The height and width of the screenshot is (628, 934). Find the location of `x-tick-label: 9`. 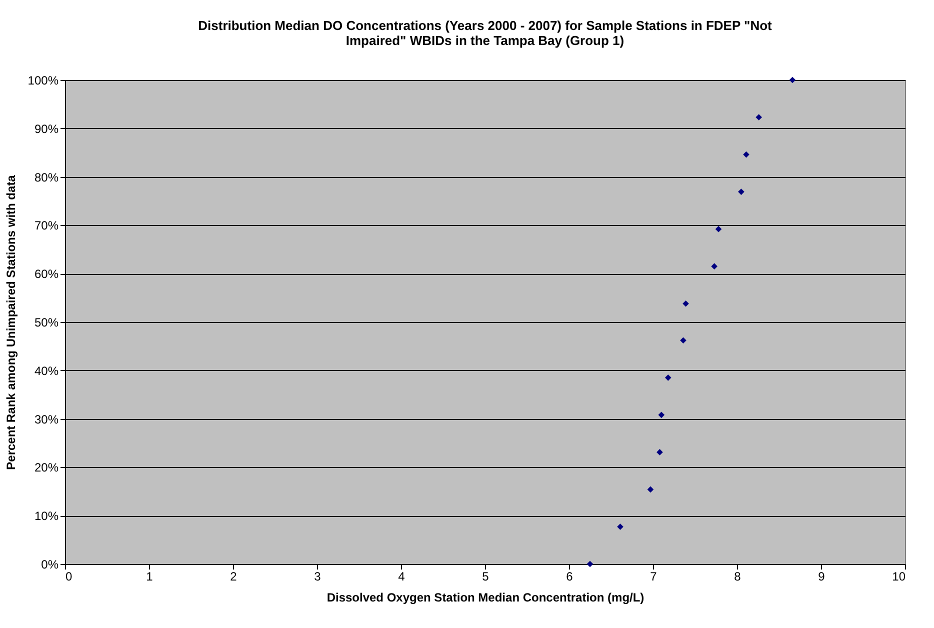

x-tick-label: 9 is located at coordinates (822, 577).